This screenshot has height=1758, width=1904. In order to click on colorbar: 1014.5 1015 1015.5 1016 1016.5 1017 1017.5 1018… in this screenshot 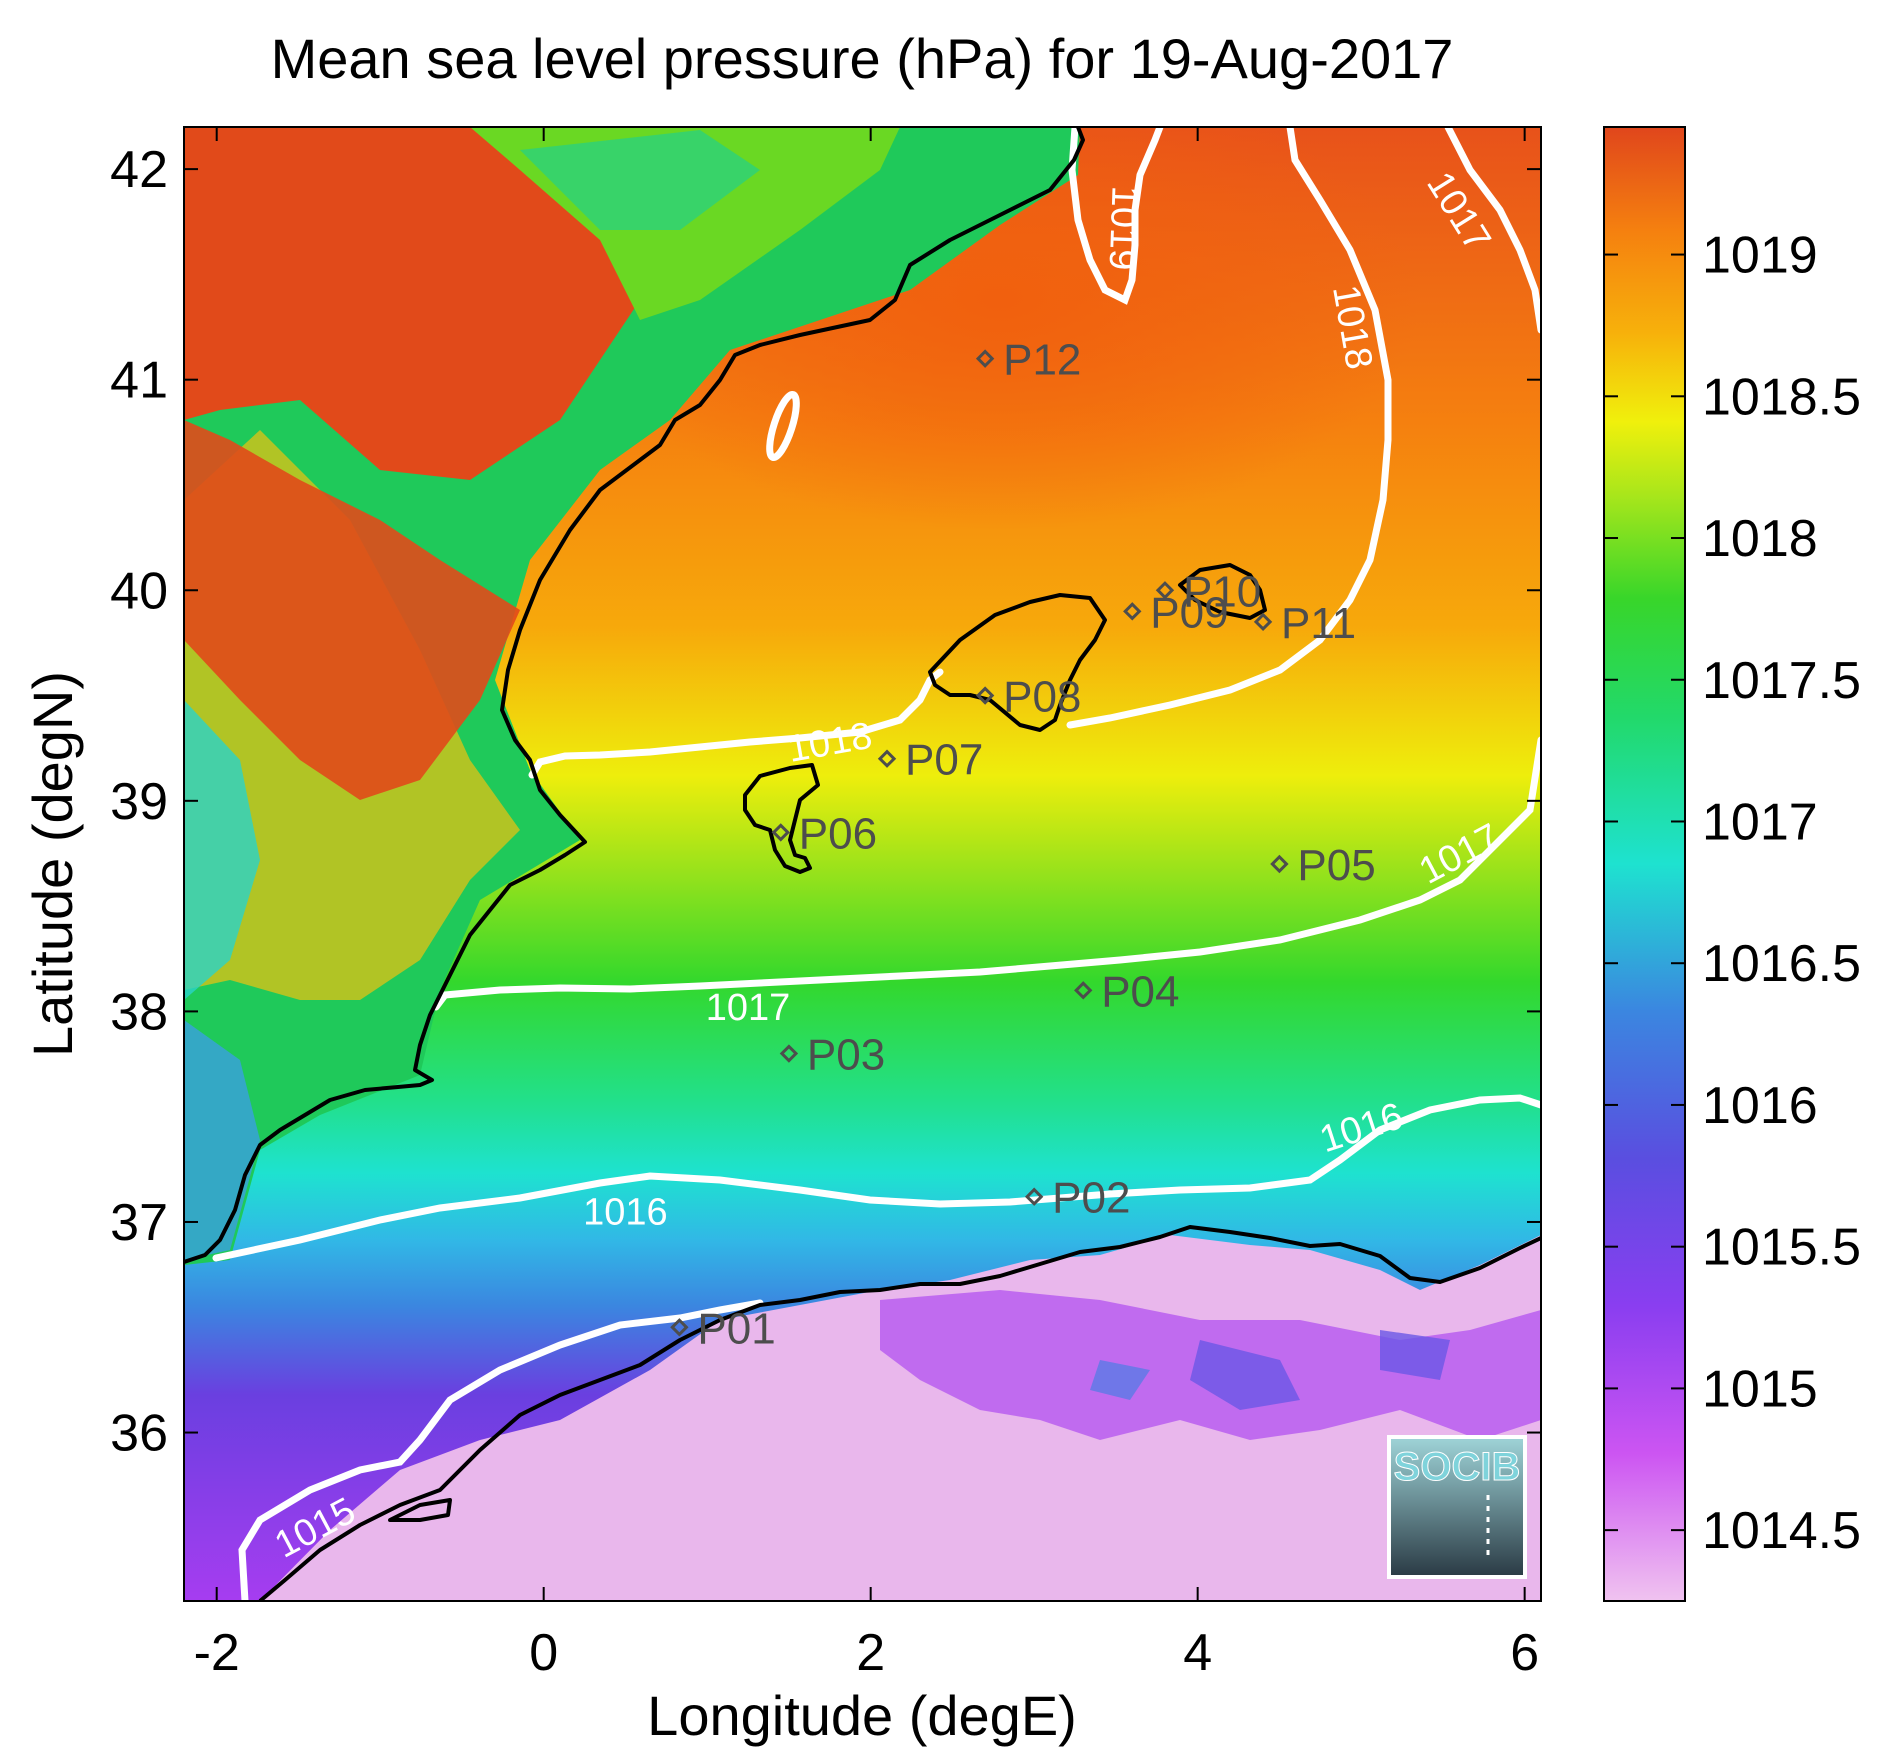, I will do `click(1732, 864)`.